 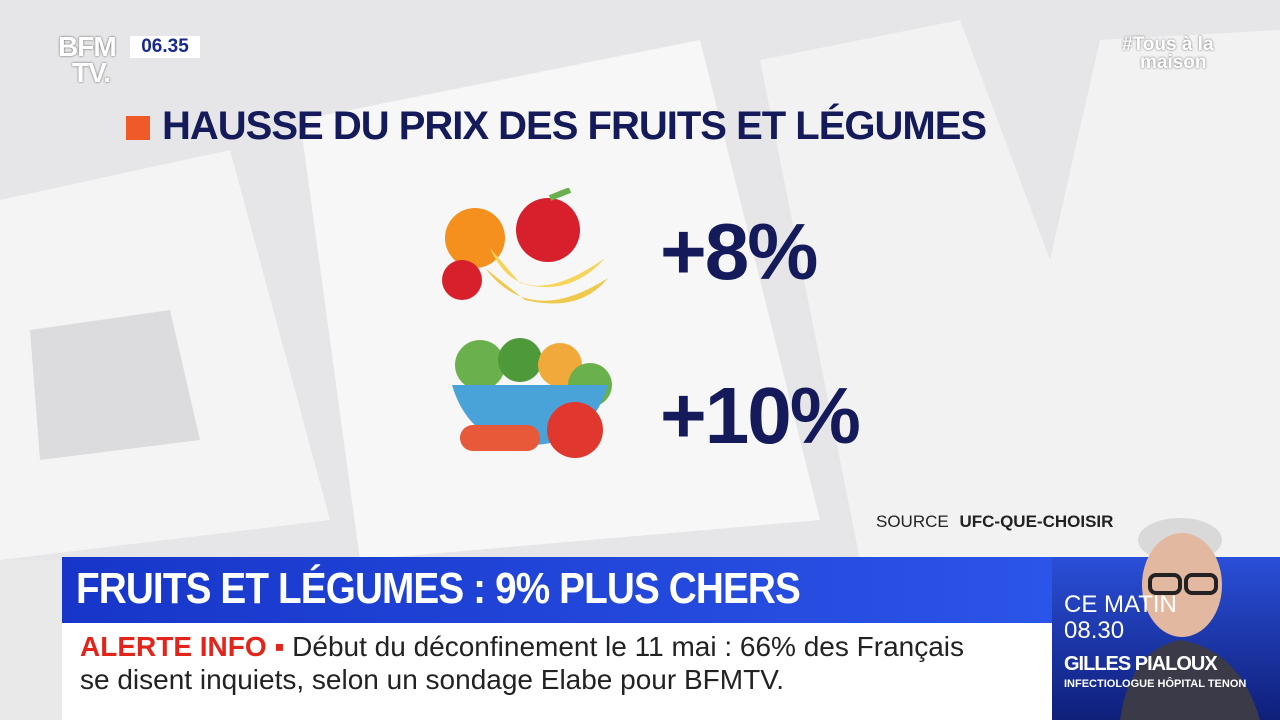 What do you see at coordinates (1173, 62) in the screenshot?
I see `hashtag-line: maison` at bounding box center [1173, 62].